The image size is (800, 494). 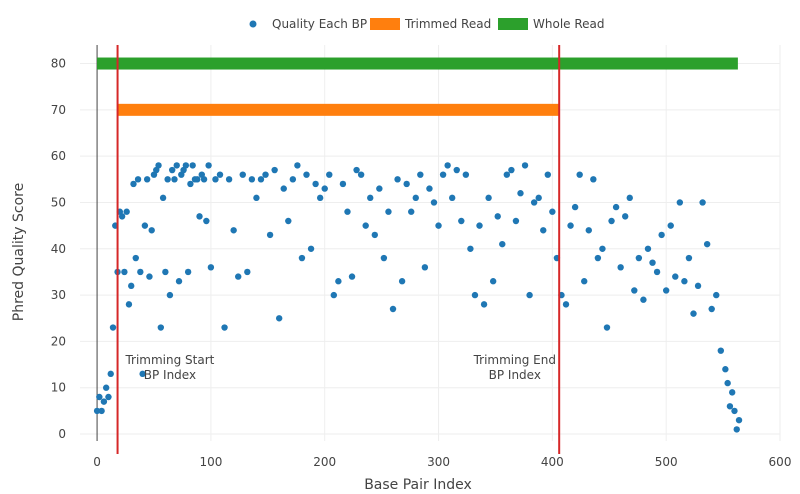 I want to click on legend-item-trimmed: Trimmed Read, so click(x=430, y=24).